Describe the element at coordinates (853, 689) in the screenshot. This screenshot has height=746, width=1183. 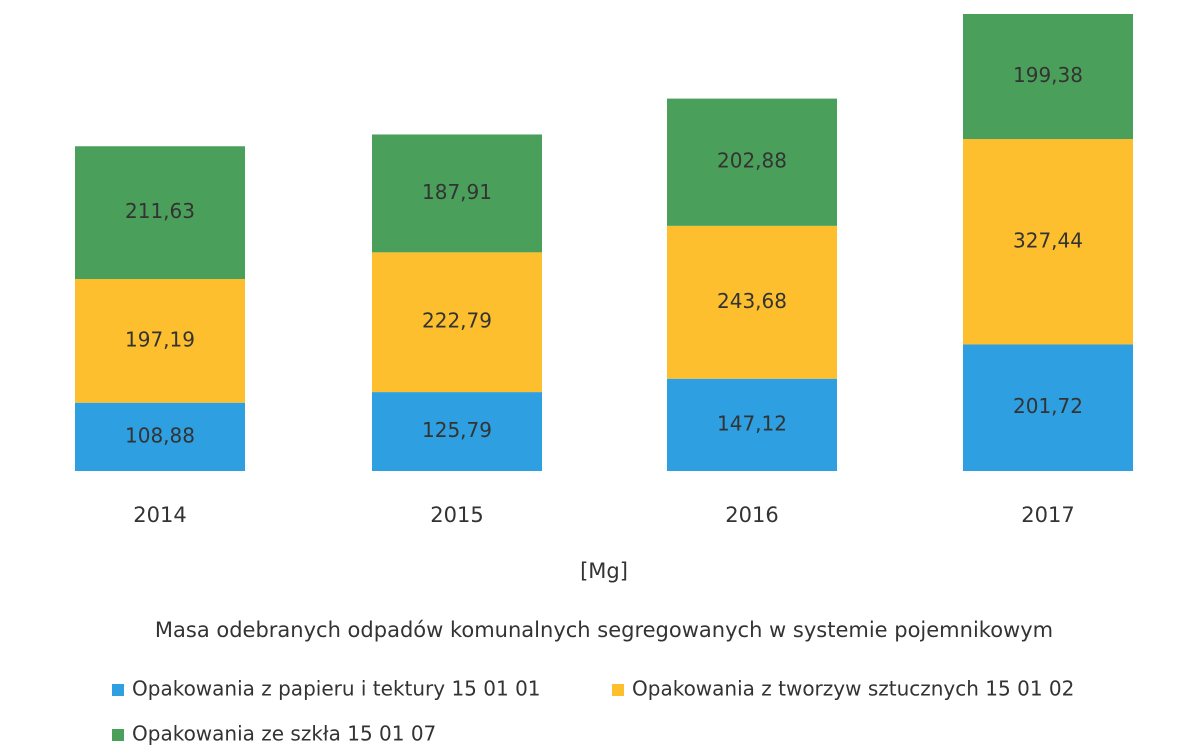
I see `legend-label: Opakowania z tworzyw sztucznych 15 01 02` at that location.